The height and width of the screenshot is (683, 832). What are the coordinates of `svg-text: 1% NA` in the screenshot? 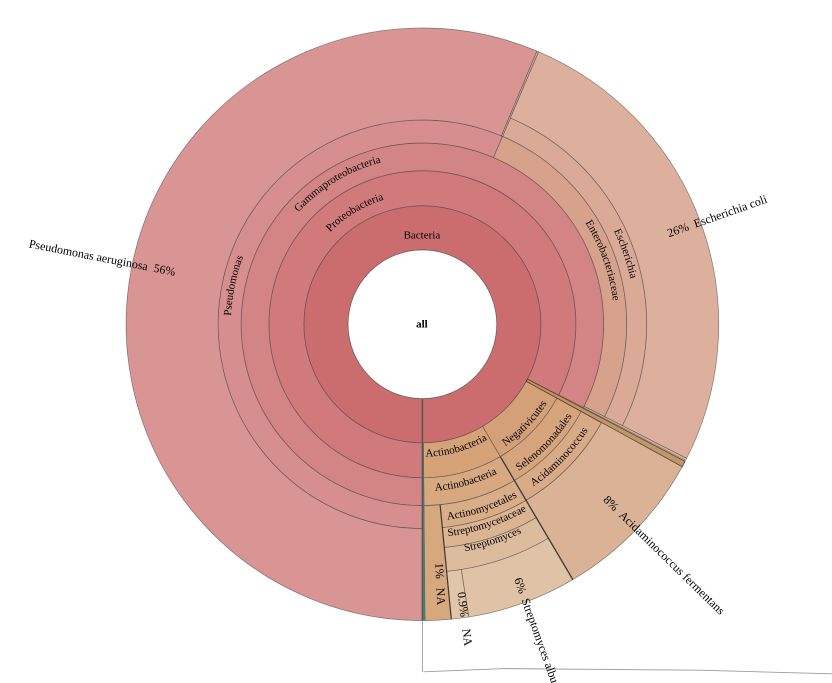 It's located at (440, 583).